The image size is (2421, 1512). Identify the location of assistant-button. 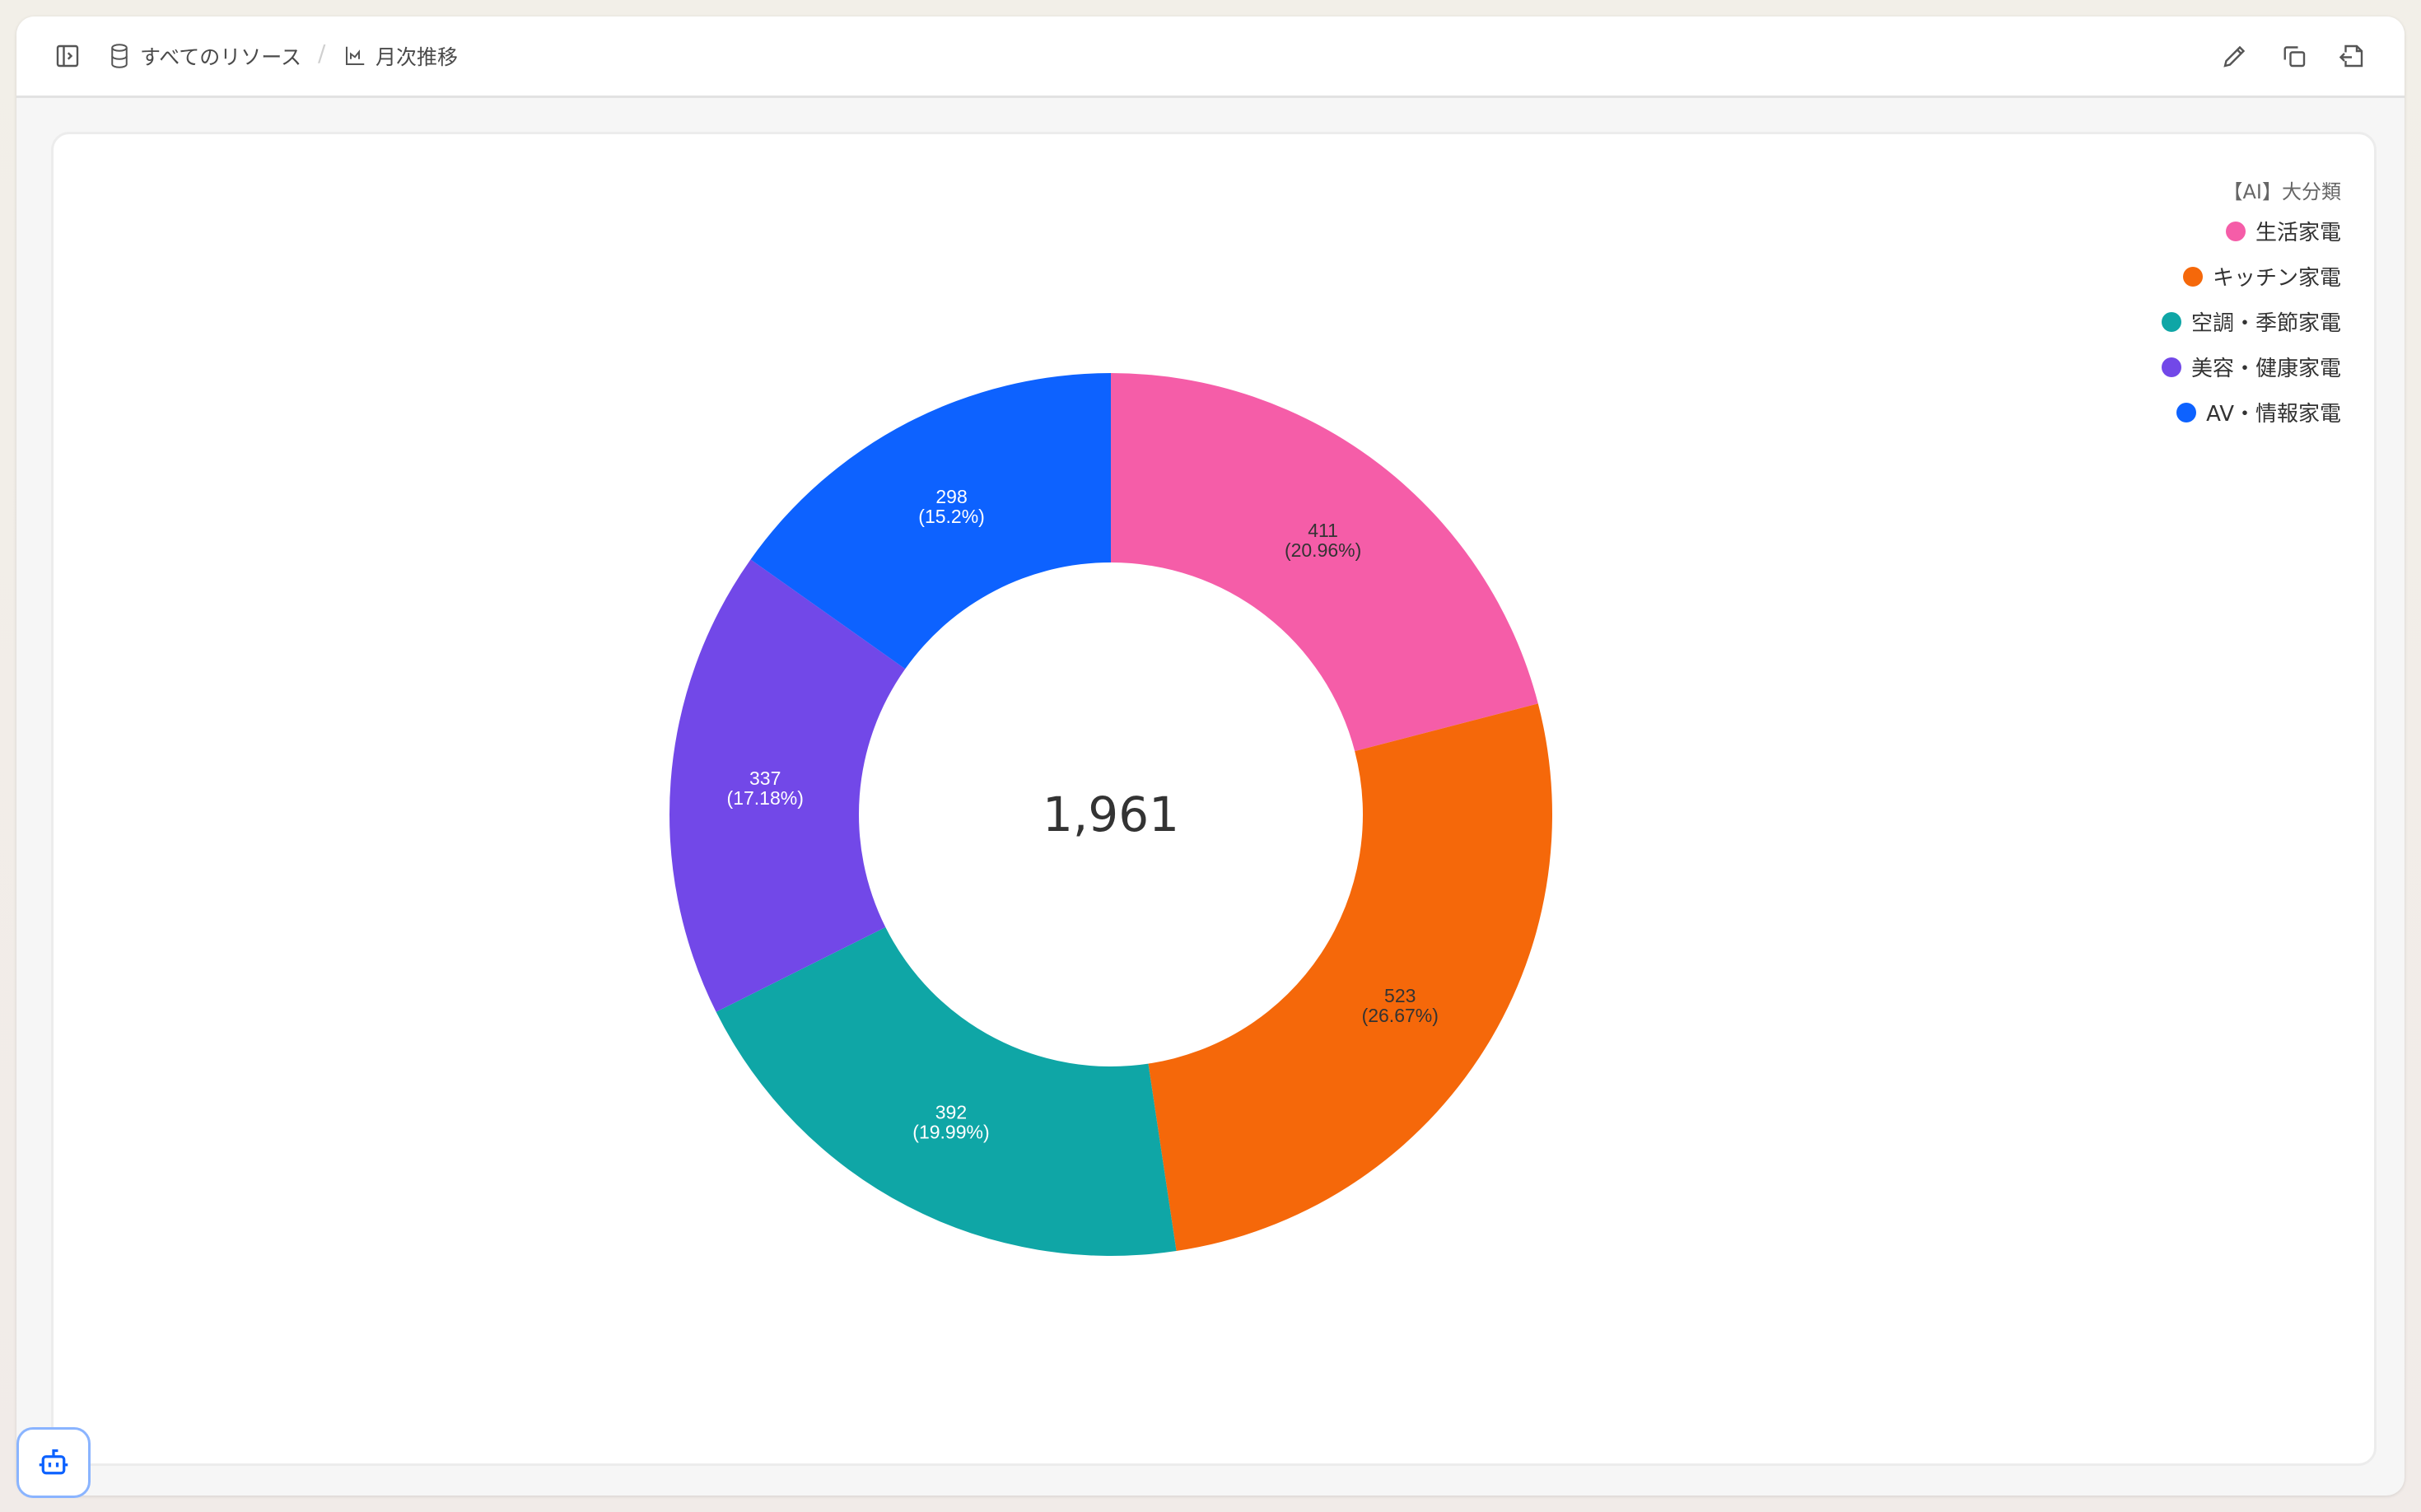
(53, 1462).